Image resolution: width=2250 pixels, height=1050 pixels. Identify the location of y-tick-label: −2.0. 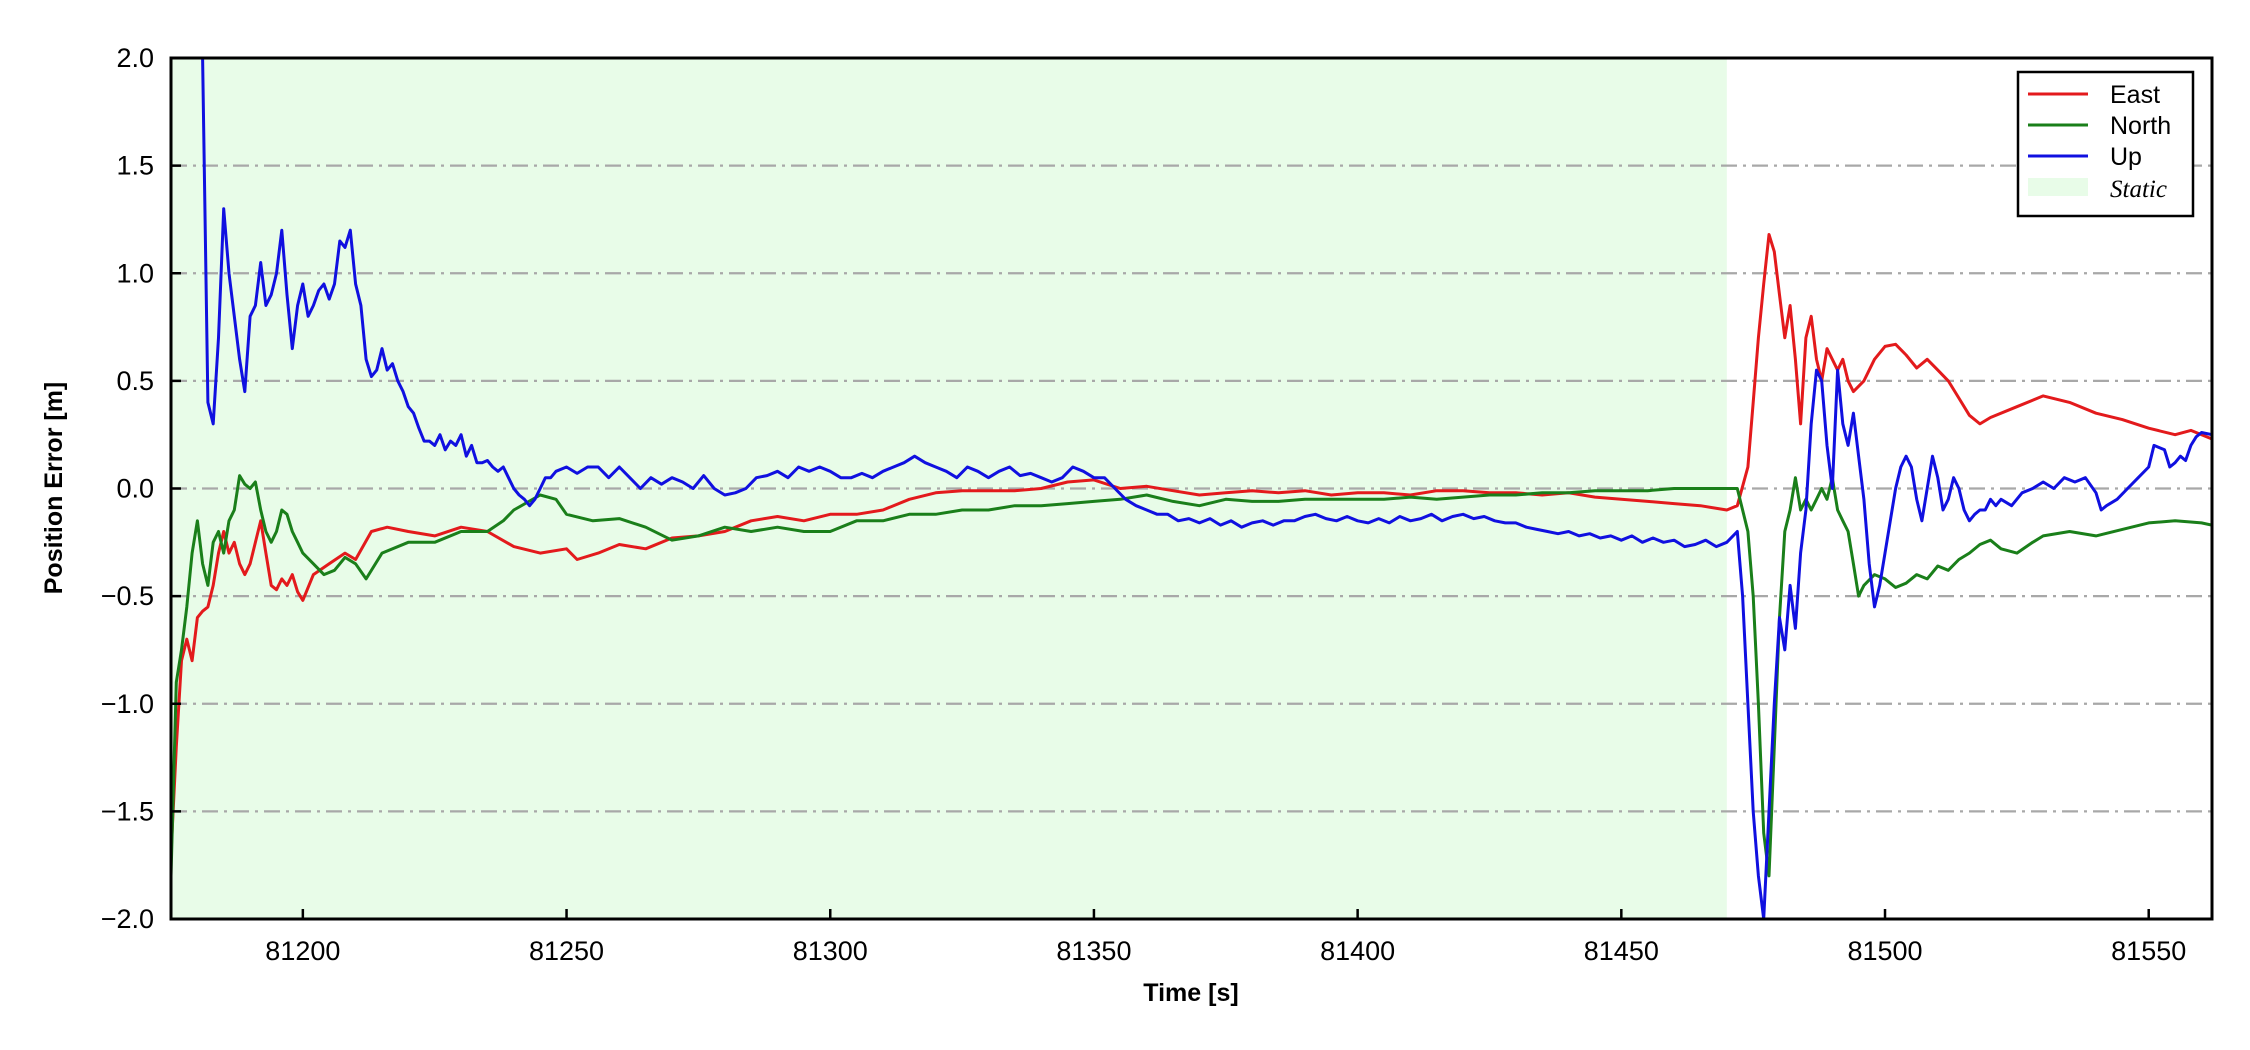
(127, 919).